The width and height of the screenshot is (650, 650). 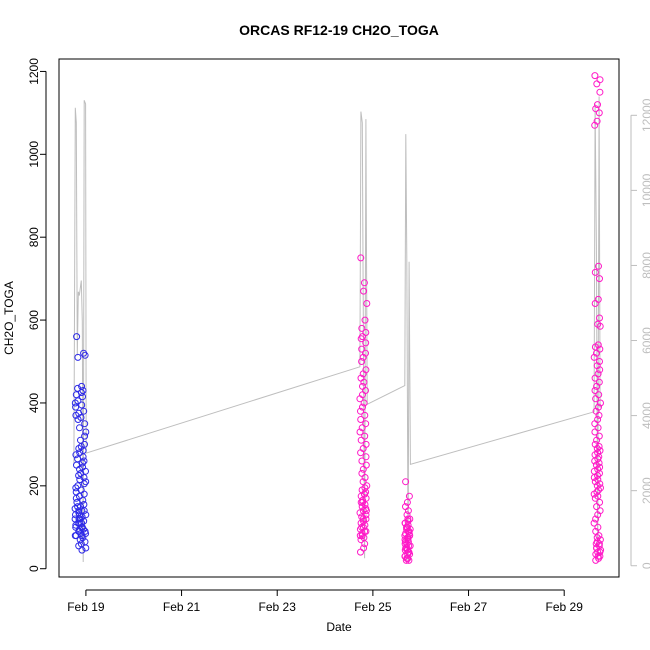 I want to click on y-axis-label: CH2O_TOGA, so click(x=9, y=318).